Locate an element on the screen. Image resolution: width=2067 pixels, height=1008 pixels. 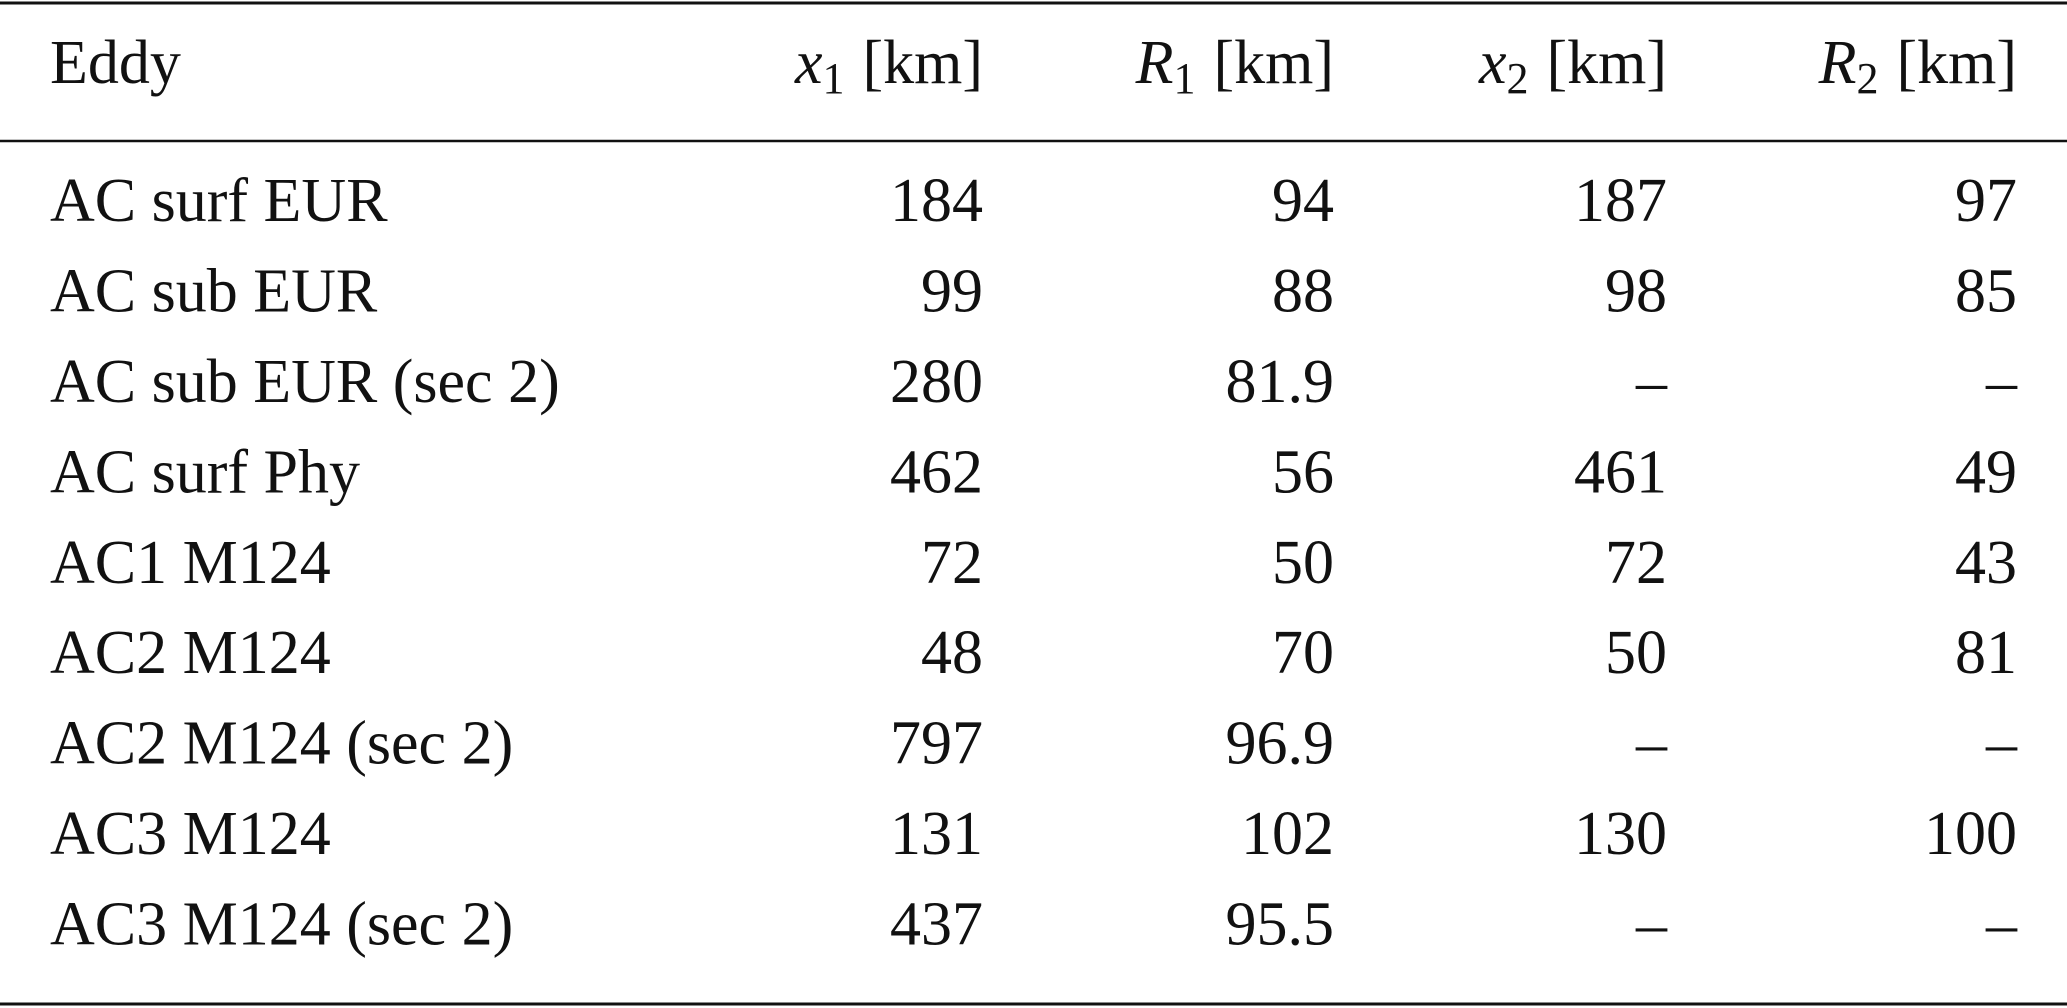
row-label: AC sub EUR is located at coordinates (214, 292).